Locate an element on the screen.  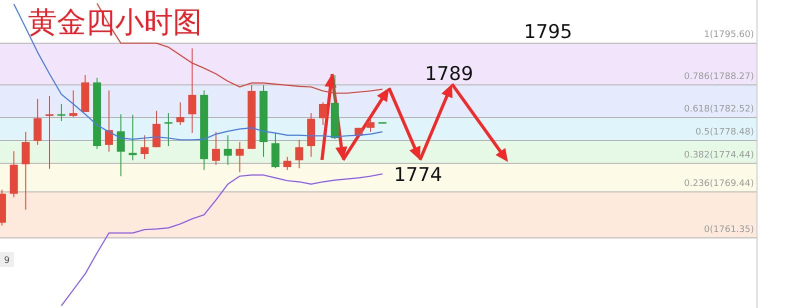
ref-line-label: 0(1761.35) is located at coordinates (729, 229).